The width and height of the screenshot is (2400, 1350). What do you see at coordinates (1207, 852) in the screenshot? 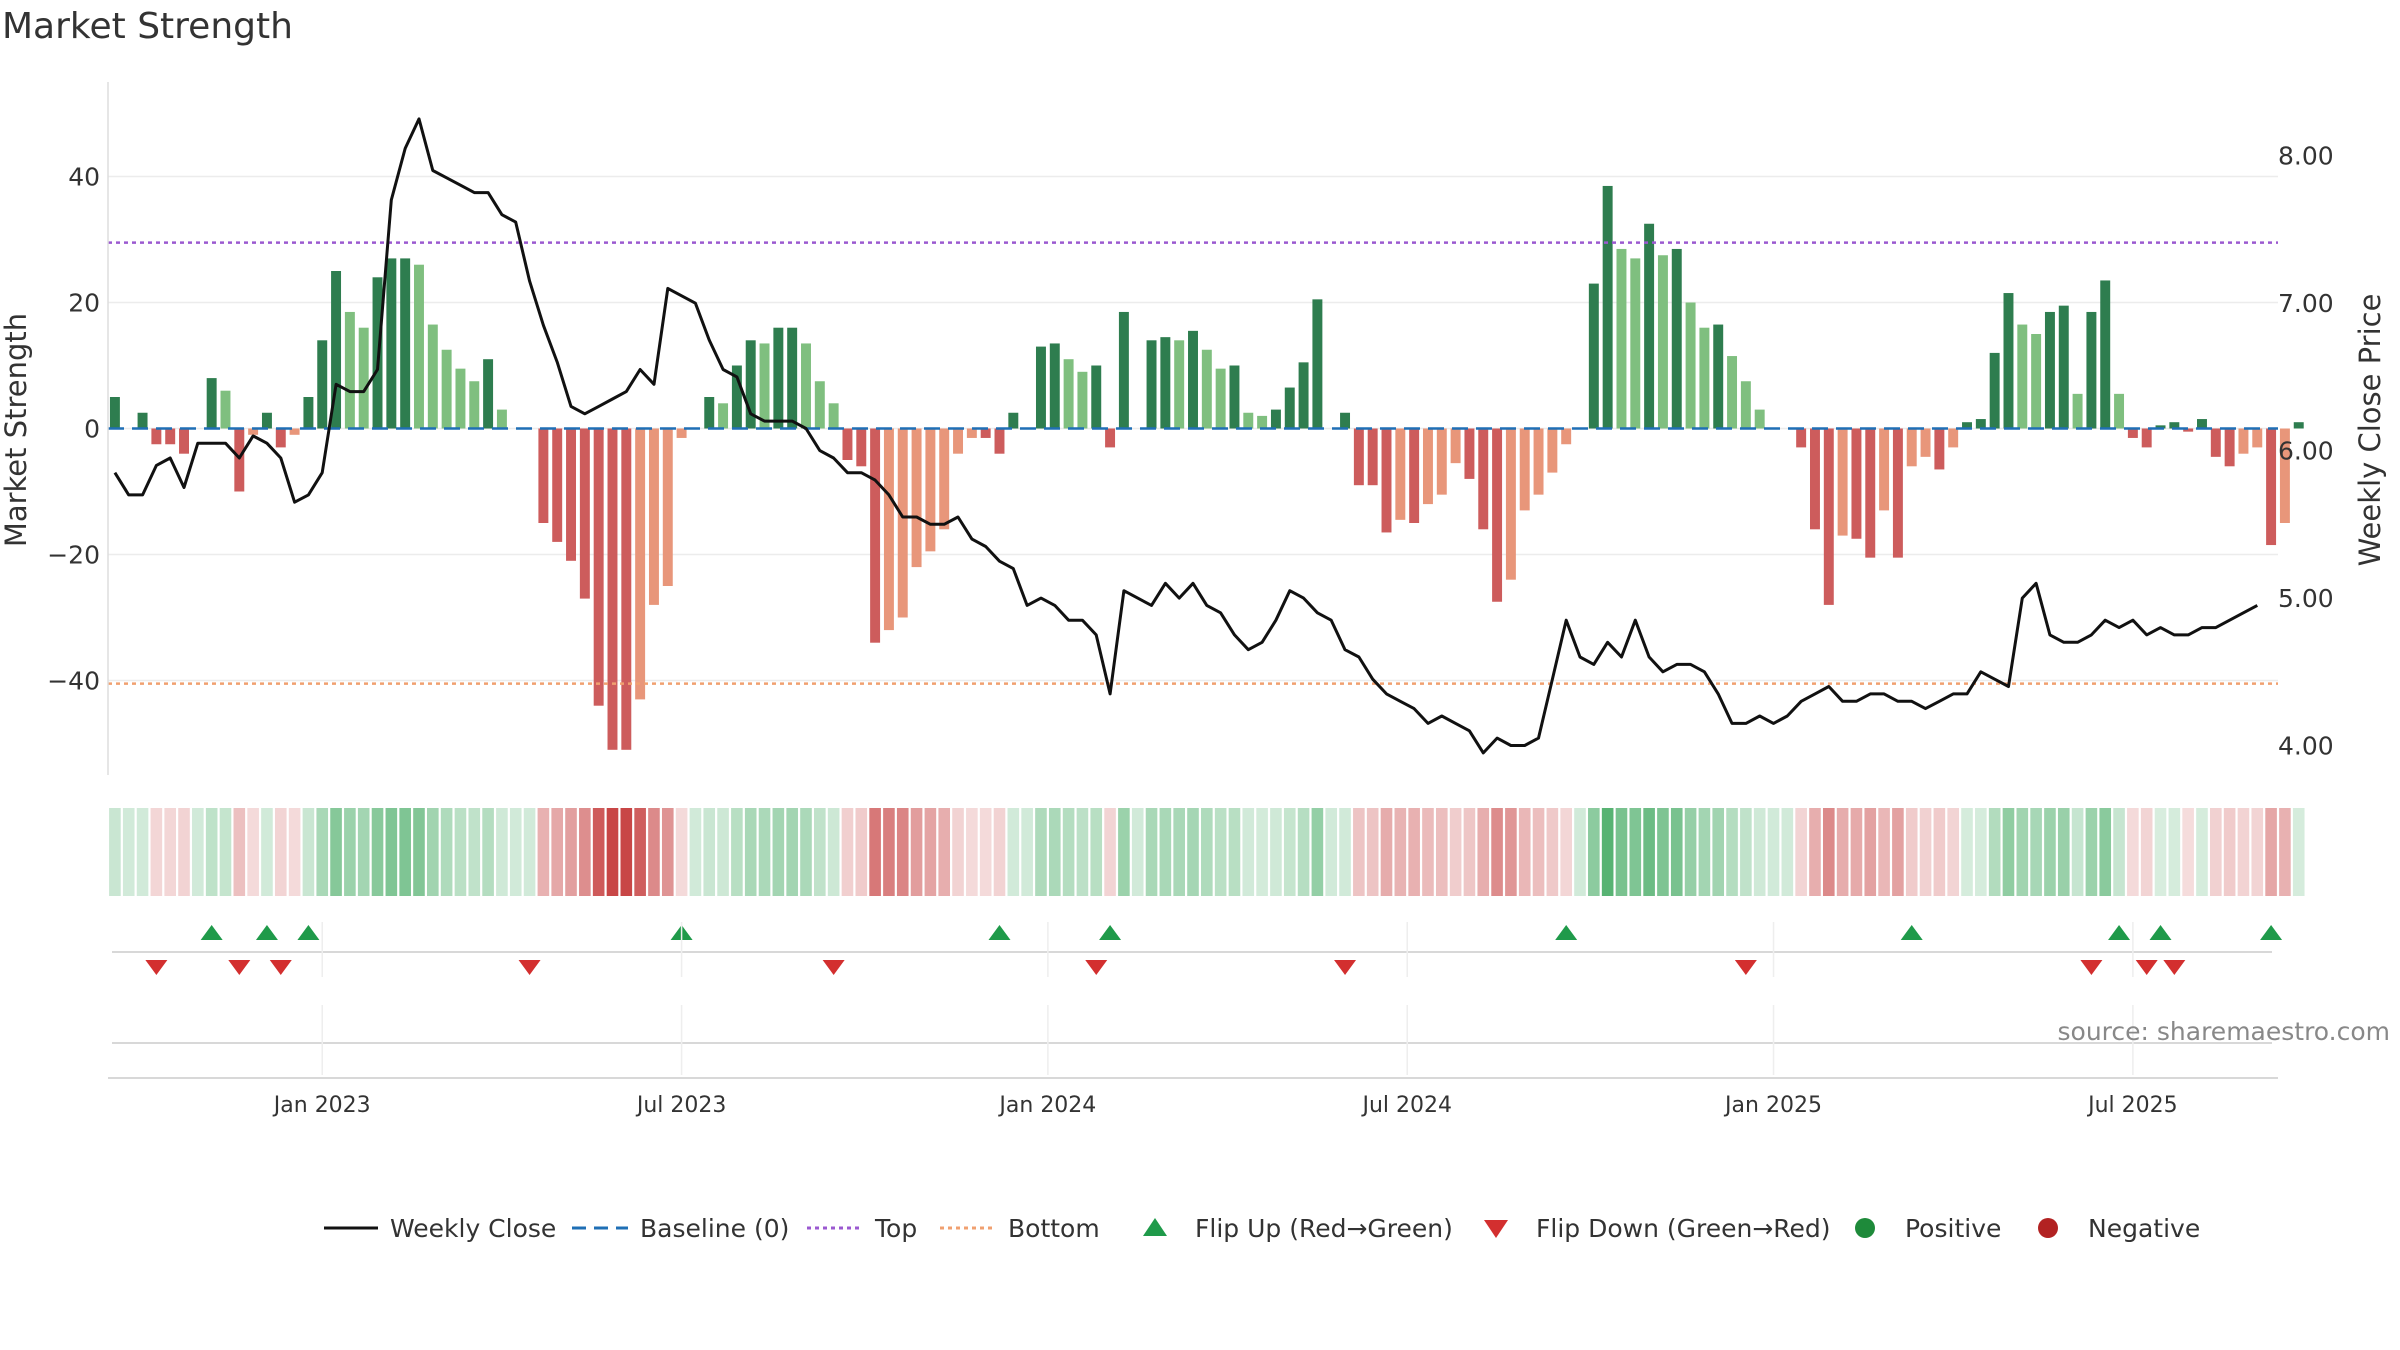
I see `heat-strip` at bounding box center [1207, 852].